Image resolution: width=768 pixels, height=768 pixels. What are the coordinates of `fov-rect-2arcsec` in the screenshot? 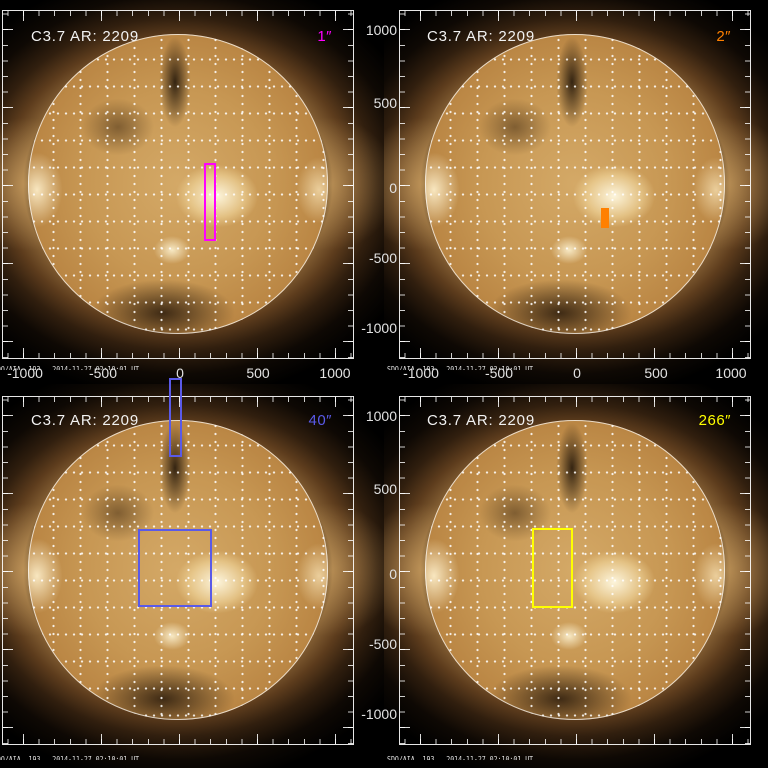 It's located at (605, 218).